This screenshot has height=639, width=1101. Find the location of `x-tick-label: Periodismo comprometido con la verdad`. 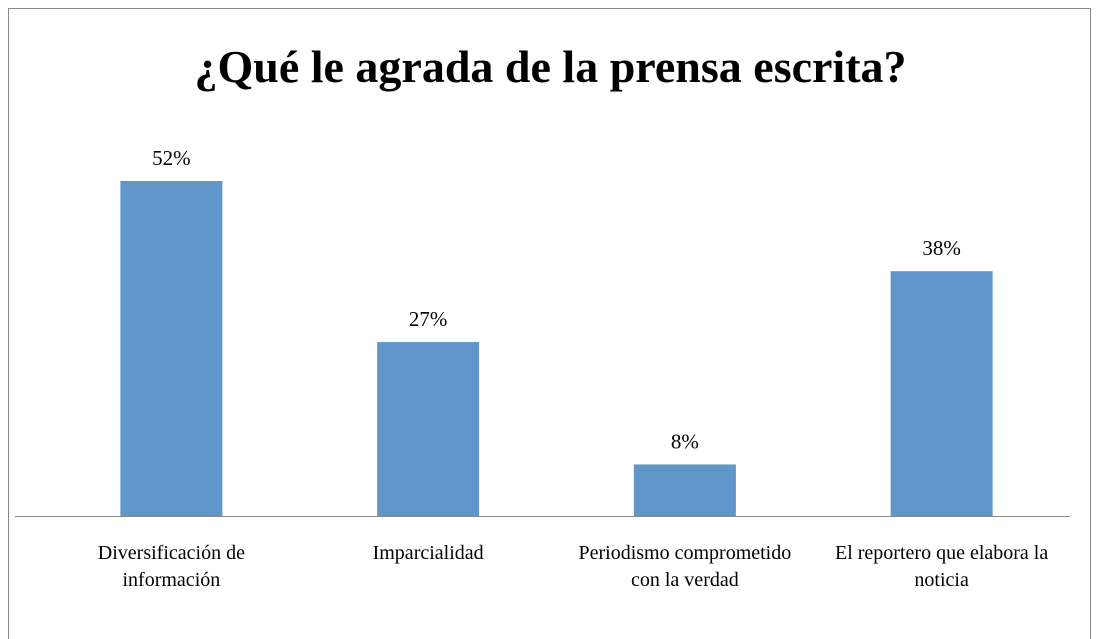

x-tick-label: Periodismo comprometido con la verdad is located at coordinates (685, 566).